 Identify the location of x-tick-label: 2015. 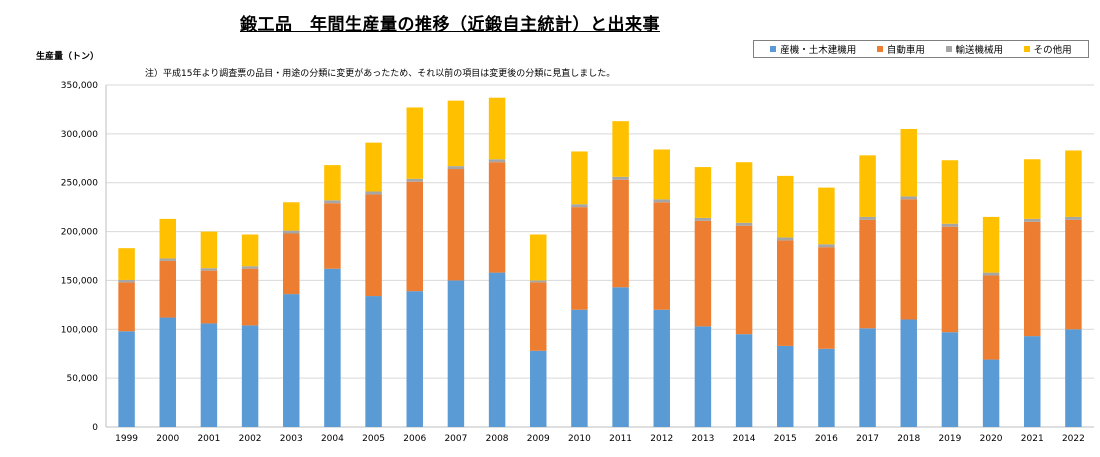
(785, 439).